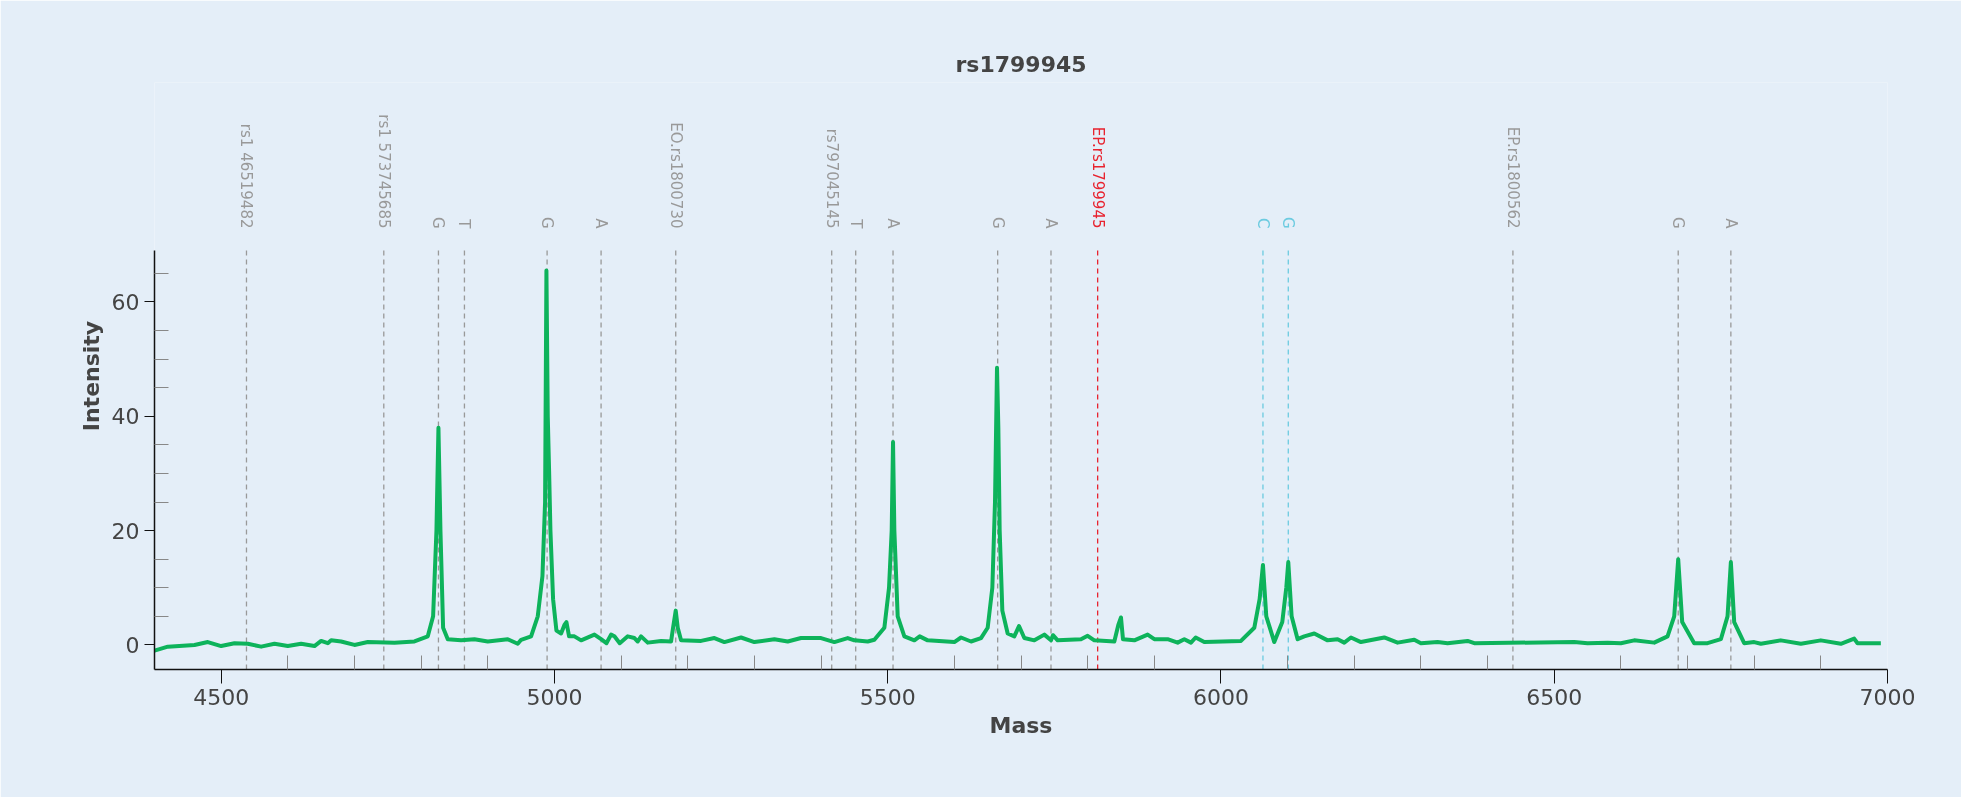 The width and height of the screenshot is (1961, 797). Describe the element at coordinates (1887, 697) in the screenshot. I see `x-tick-label: 7000` at that location.